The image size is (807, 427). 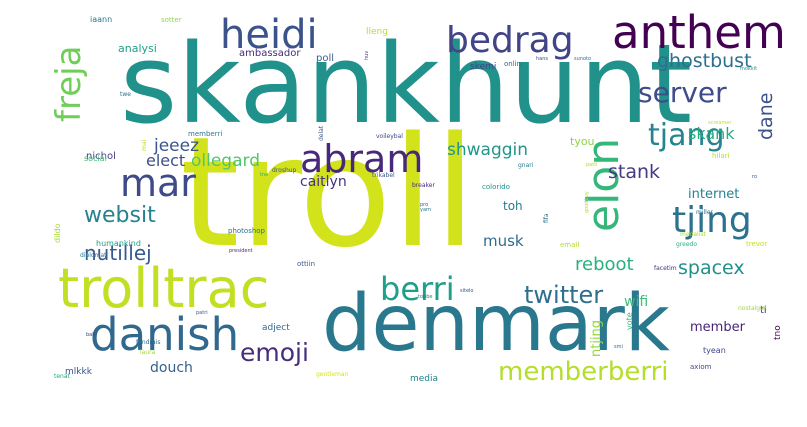 I want to click on cloud-word: server, so click(x=682, y=92).